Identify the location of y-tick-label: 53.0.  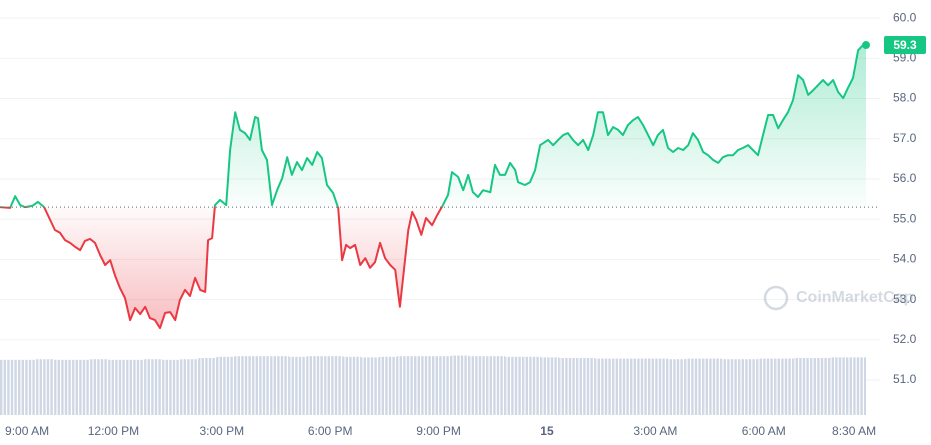
(905, 299).